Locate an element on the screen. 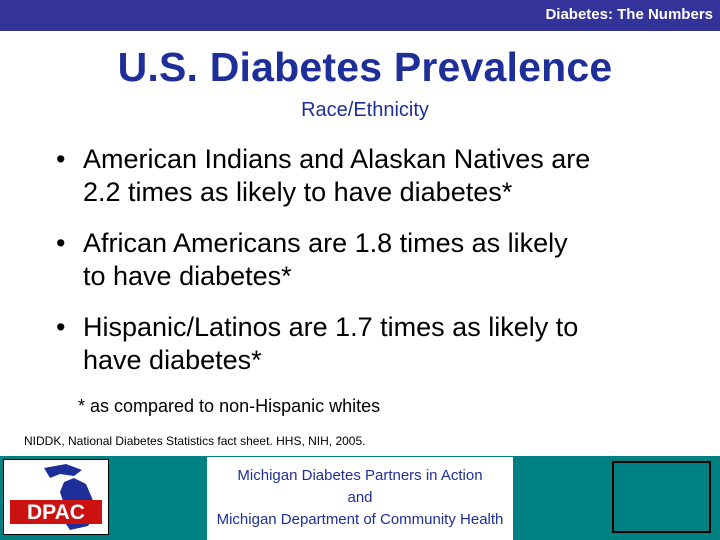 This screenshot has width=720, height=540. bullet-text-line: 2.2 times as likely to have diabetes* is located at coordinates (298, 192).